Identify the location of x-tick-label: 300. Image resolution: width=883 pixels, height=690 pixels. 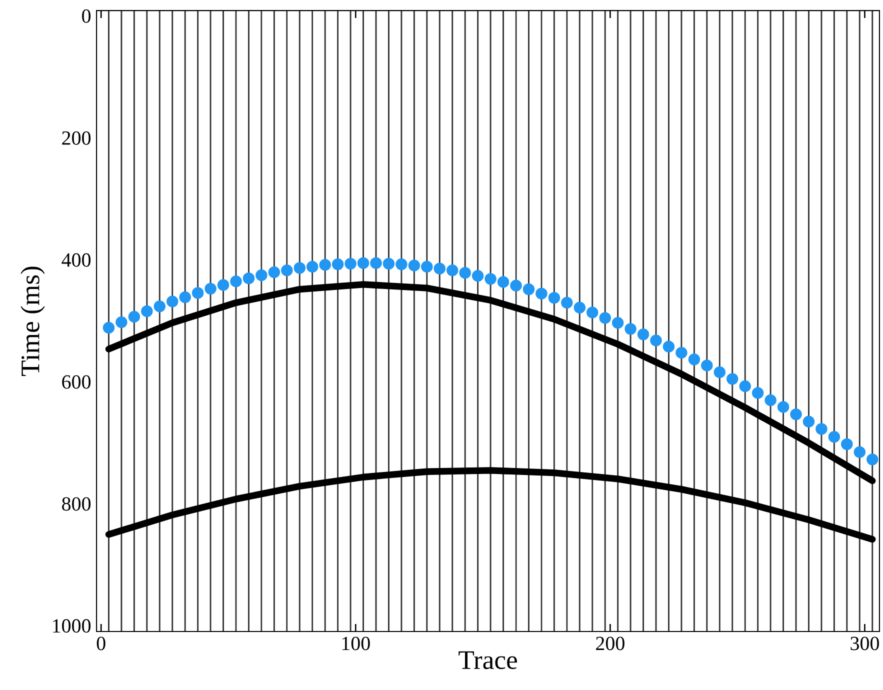
(864, 643).